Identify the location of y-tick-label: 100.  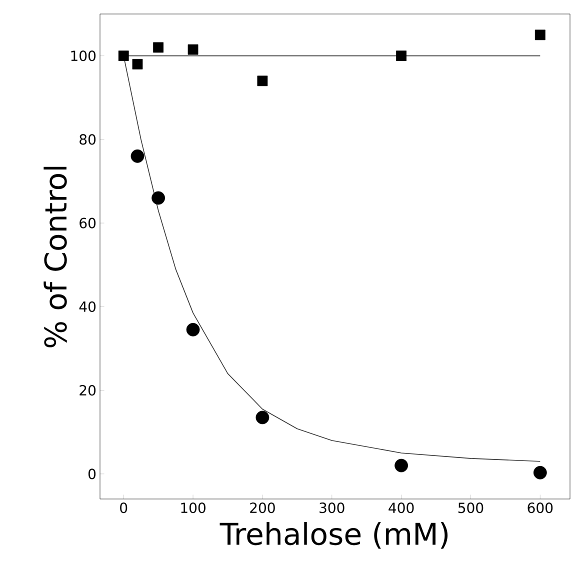
(83, 56).